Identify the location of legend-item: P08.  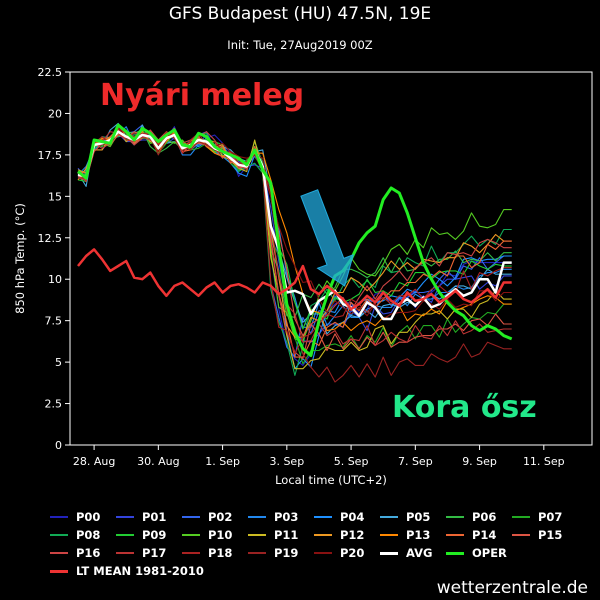
(83, 535).